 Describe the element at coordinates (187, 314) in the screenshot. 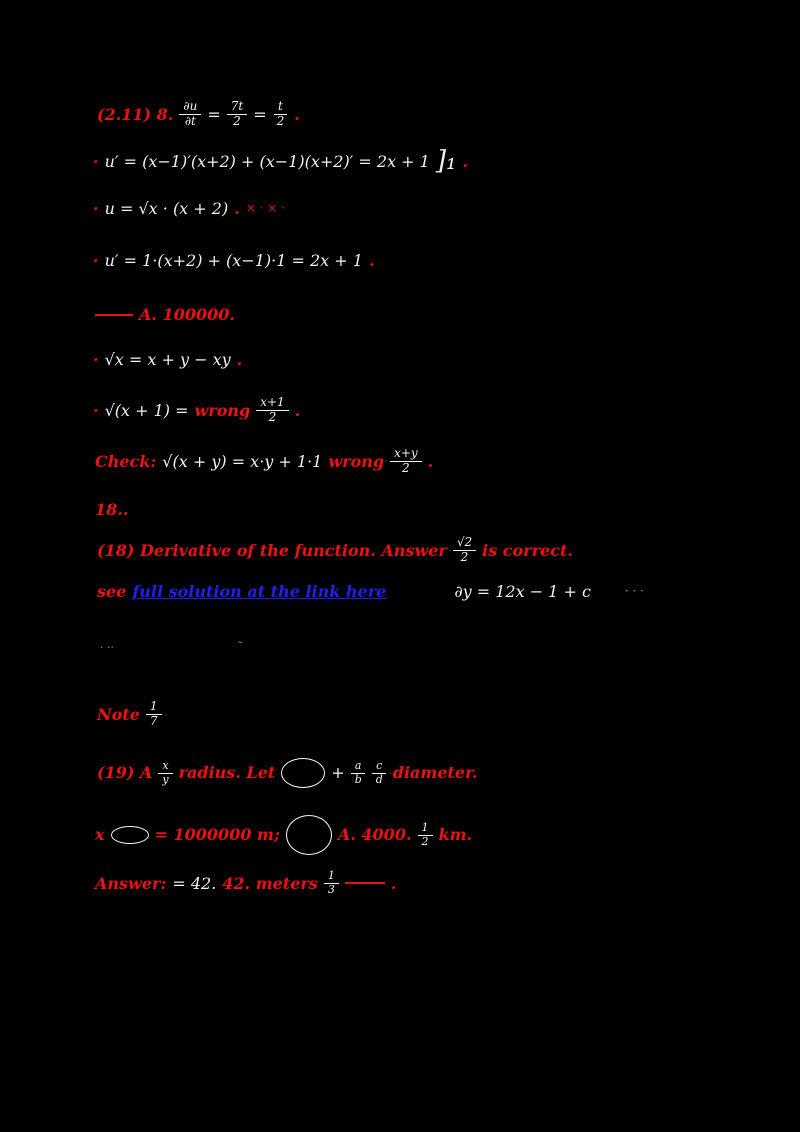

I see `answer-choice: A. 100000.` at that location.